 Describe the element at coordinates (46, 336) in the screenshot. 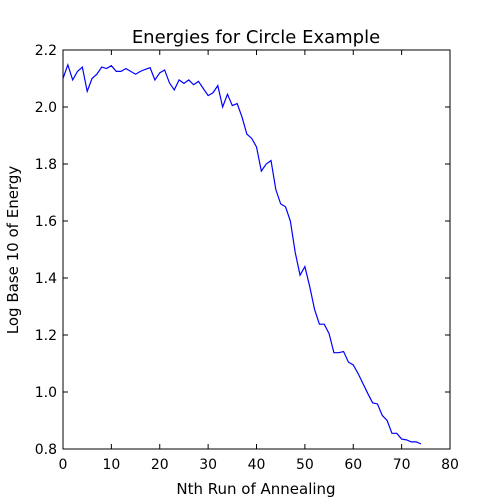

I see `y-tick-label: 1.2` at that location.